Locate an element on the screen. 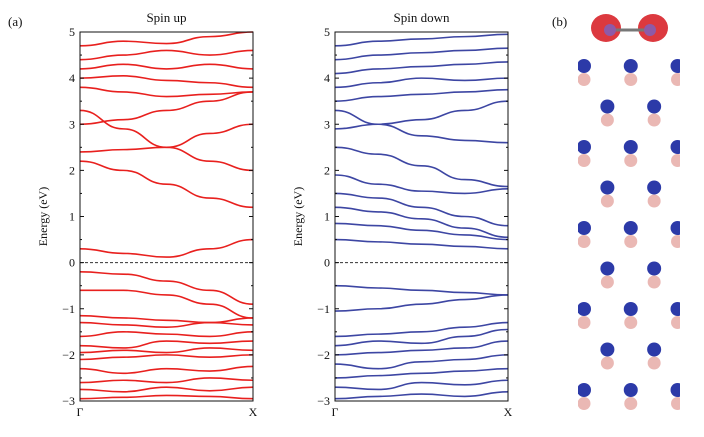 The image size is (704, 437). y-axis-label: Energy (eV) is located at coordinates (43, 216).